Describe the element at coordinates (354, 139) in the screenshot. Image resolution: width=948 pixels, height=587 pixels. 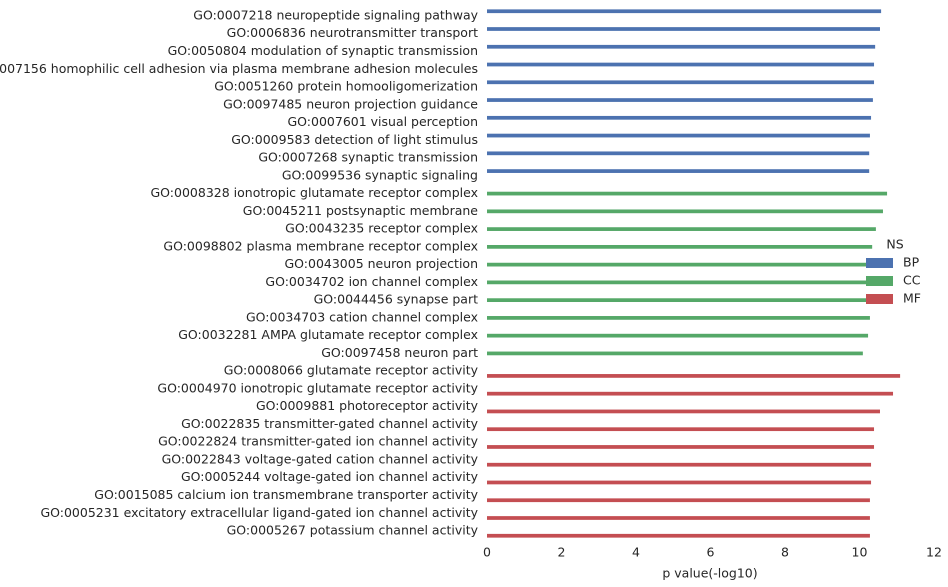
I see `y-tick-label: GO:0009583 detection of light stimulus` at that location.